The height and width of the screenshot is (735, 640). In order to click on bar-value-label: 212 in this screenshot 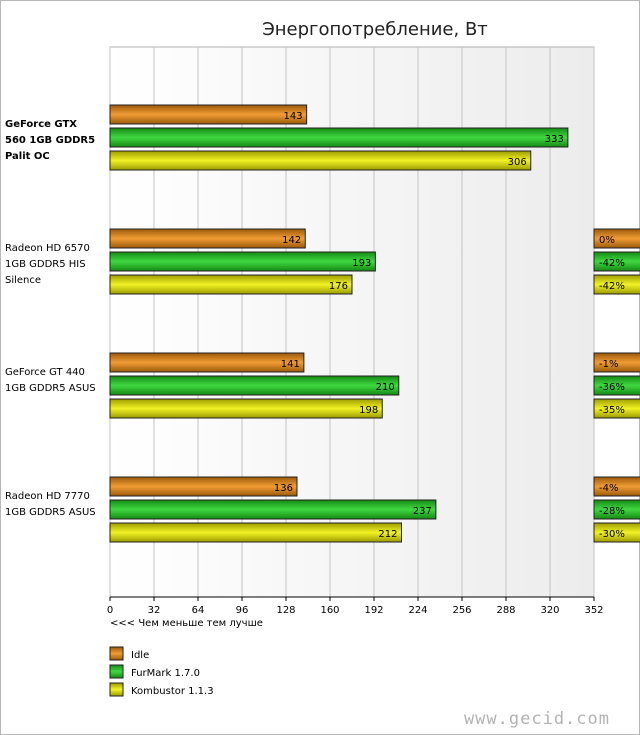, I will do `click(387, 534)`.